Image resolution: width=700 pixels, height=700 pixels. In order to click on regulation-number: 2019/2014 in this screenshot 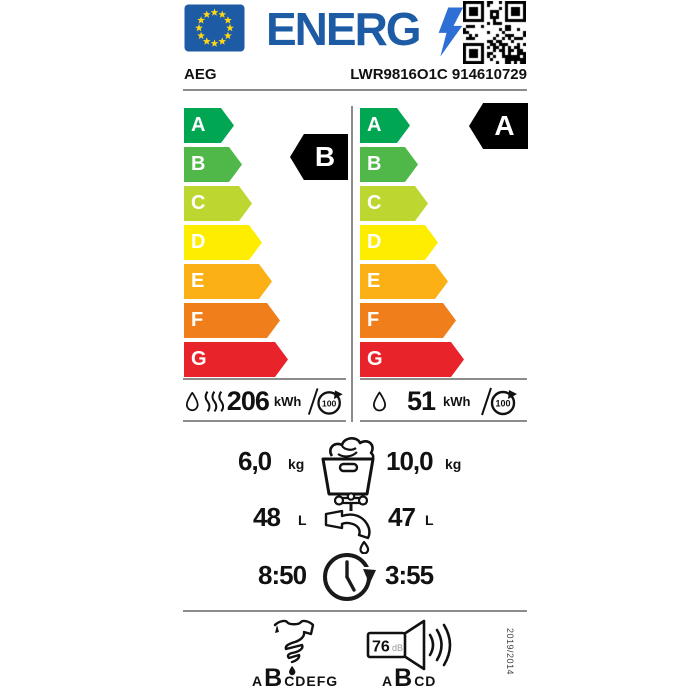, I will do `click(510, 652)`.